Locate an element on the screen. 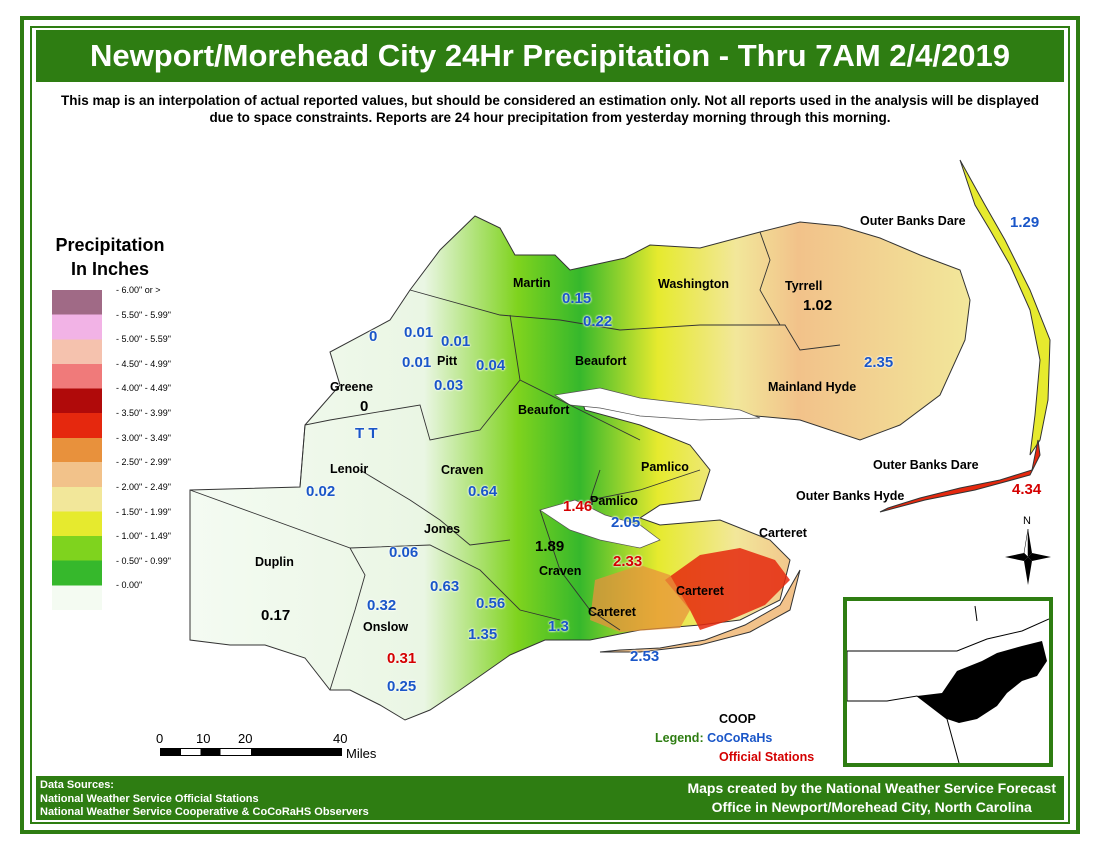 The width and height of the screenshot is (1100, 850). neuse-river is located at coordinates (600, 524).